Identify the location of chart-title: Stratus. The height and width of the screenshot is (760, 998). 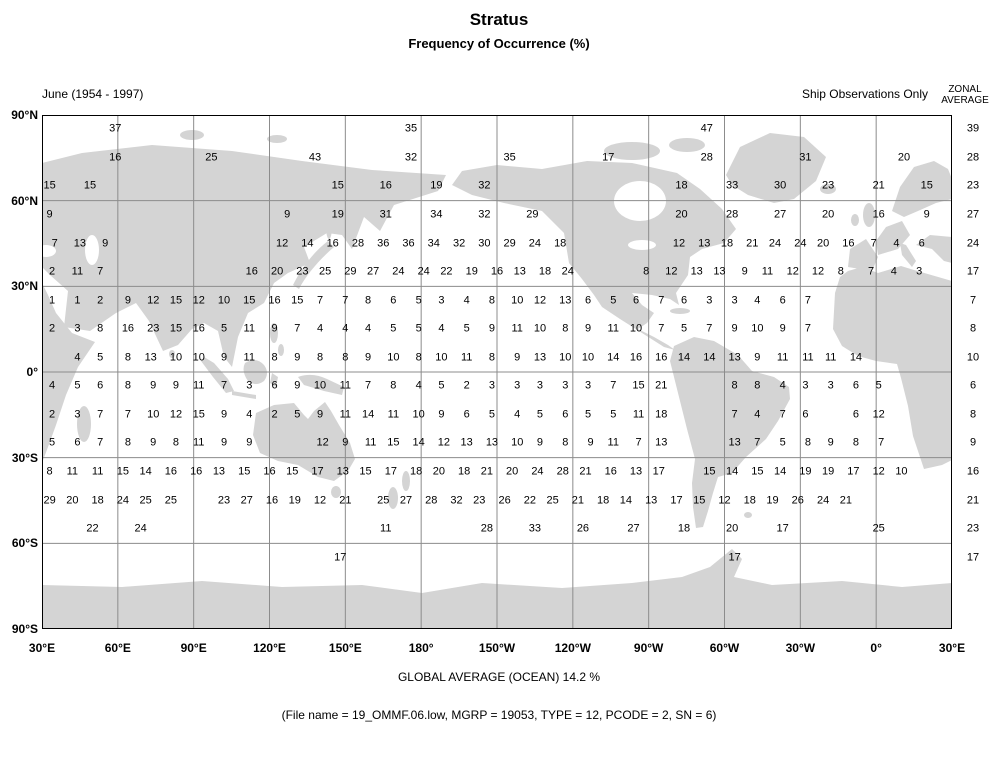
(499, 19).